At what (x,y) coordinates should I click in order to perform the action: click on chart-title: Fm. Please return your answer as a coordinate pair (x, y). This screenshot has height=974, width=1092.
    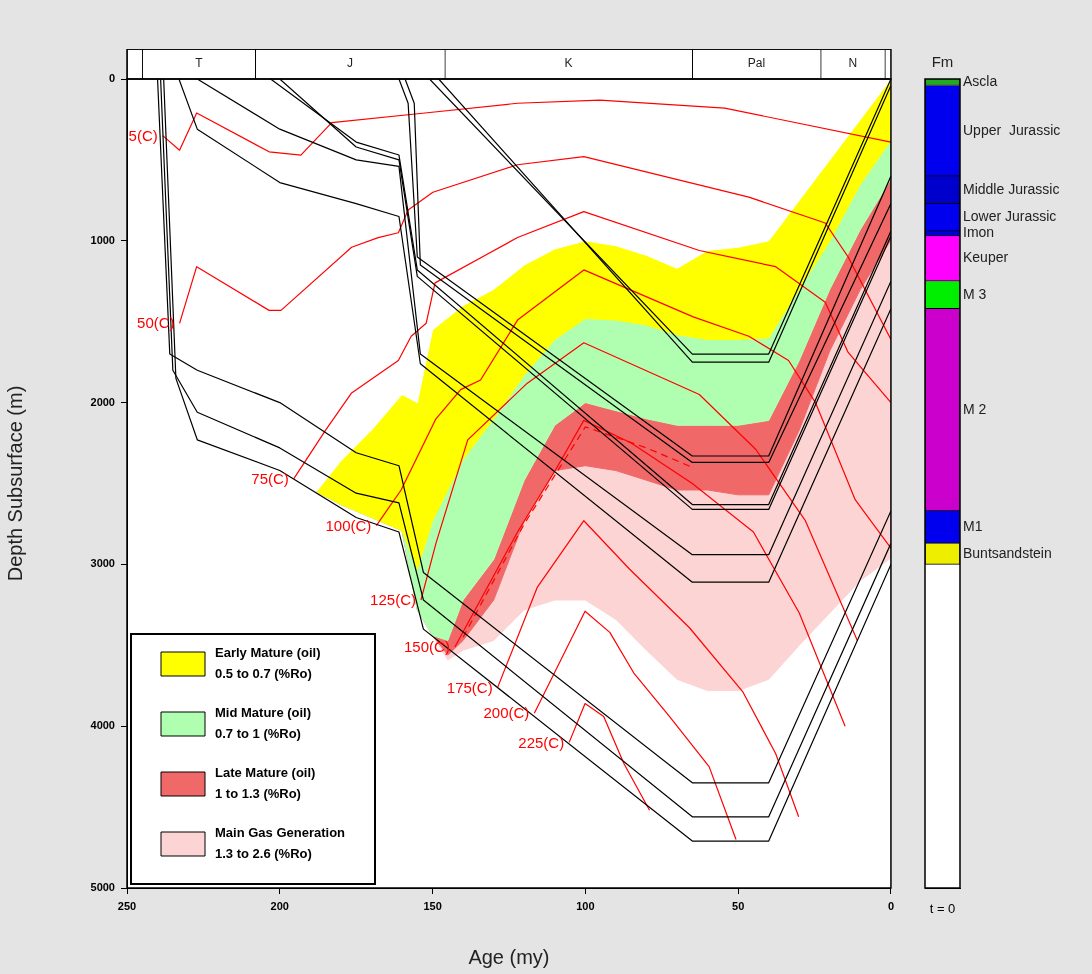
    Looking at the image, I should click on (942, 62).